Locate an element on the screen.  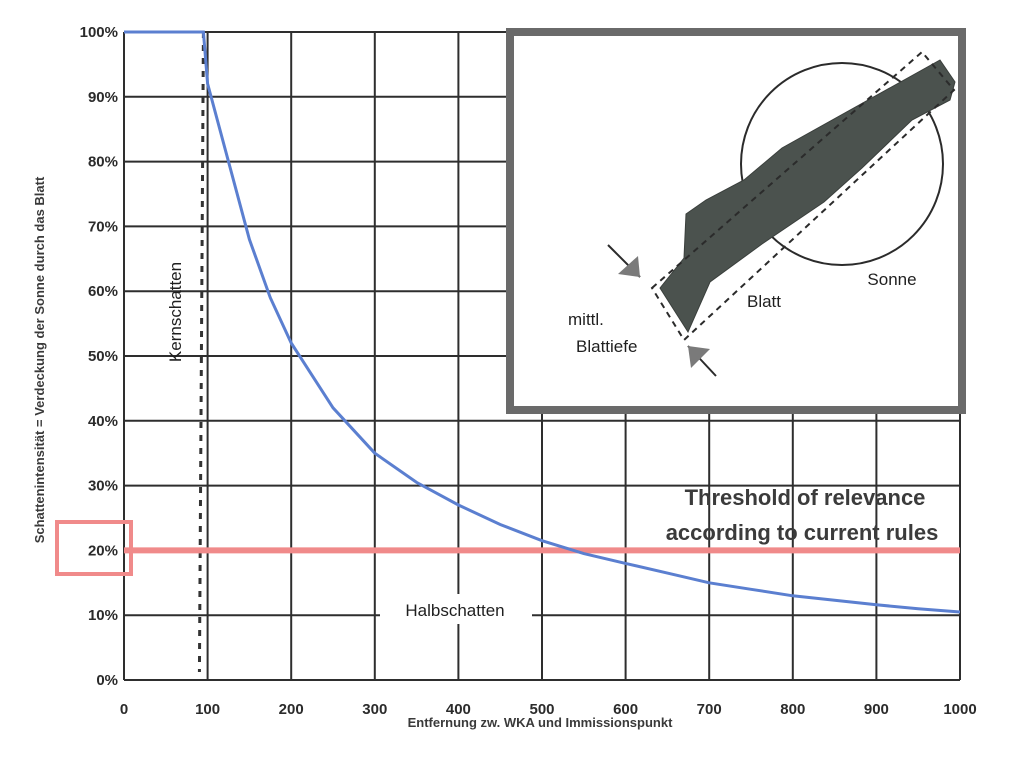
x-ticks: 0 100 200 300 400 500 600 700 800 900 1000 is located at coordinates (548, 709).